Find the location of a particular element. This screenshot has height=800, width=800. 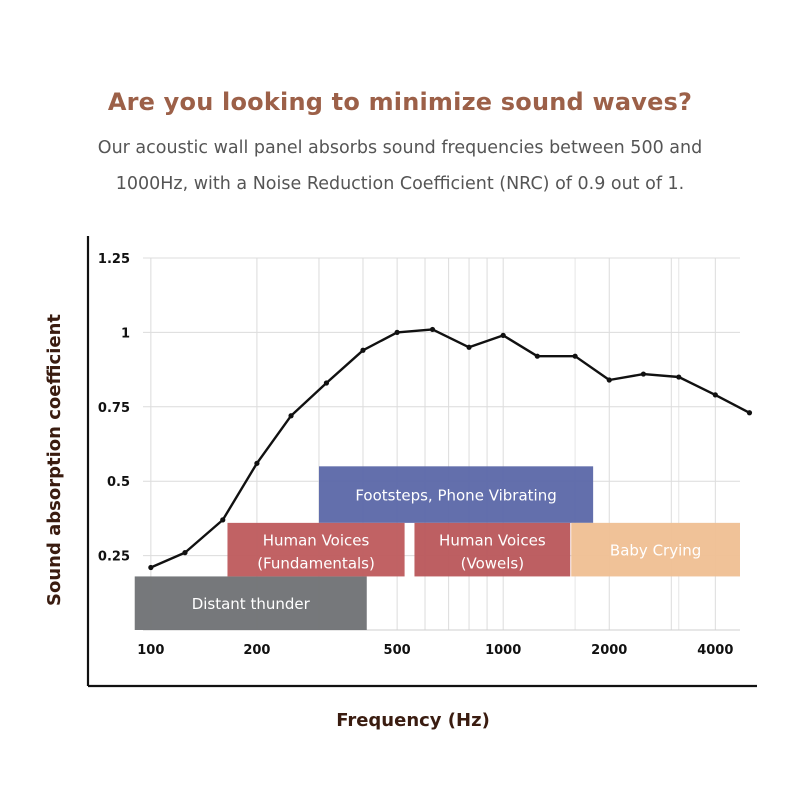

y-axis-title: Sound absorption coefficient is located at coordinates (54, 460).